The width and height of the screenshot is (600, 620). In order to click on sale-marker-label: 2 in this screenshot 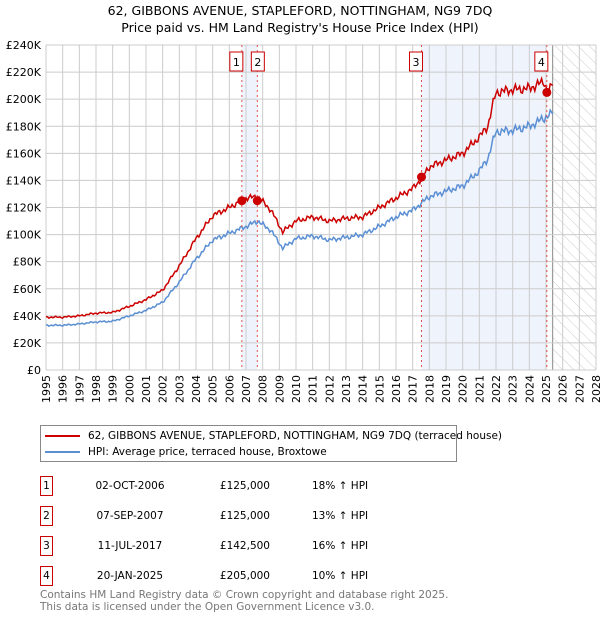, I will do `click(257, 62)`.